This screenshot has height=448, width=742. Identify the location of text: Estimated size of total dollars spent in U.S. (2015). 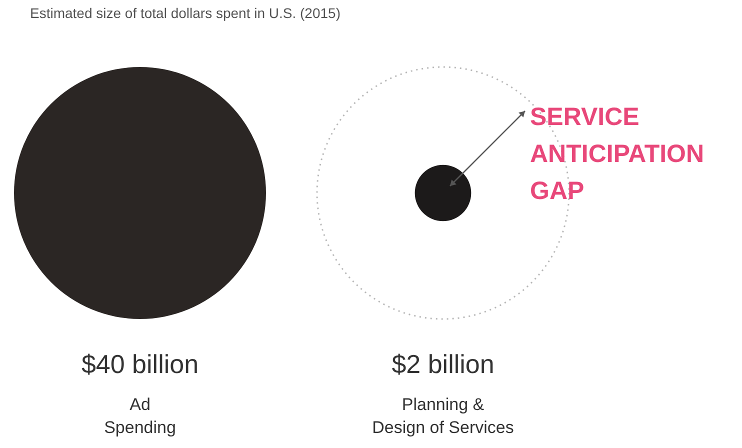
(185, 13).